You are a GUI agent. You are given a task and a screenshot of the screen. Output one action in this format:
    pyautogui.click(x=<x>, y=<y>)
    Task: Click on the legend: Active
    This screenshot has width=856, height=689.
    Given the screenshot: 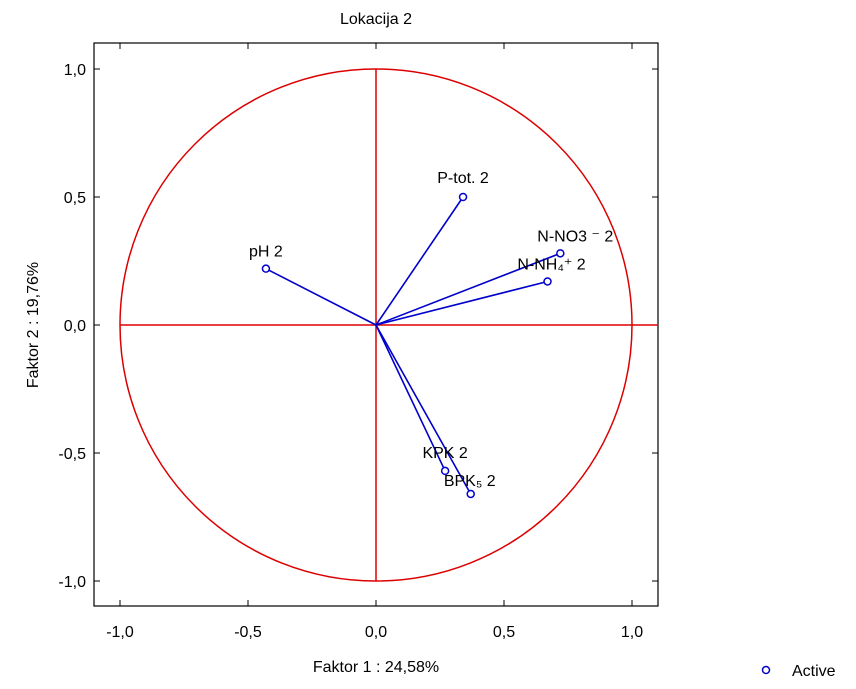 What is the action you would take?
    pyautogui.click(x=798, y=671)
    